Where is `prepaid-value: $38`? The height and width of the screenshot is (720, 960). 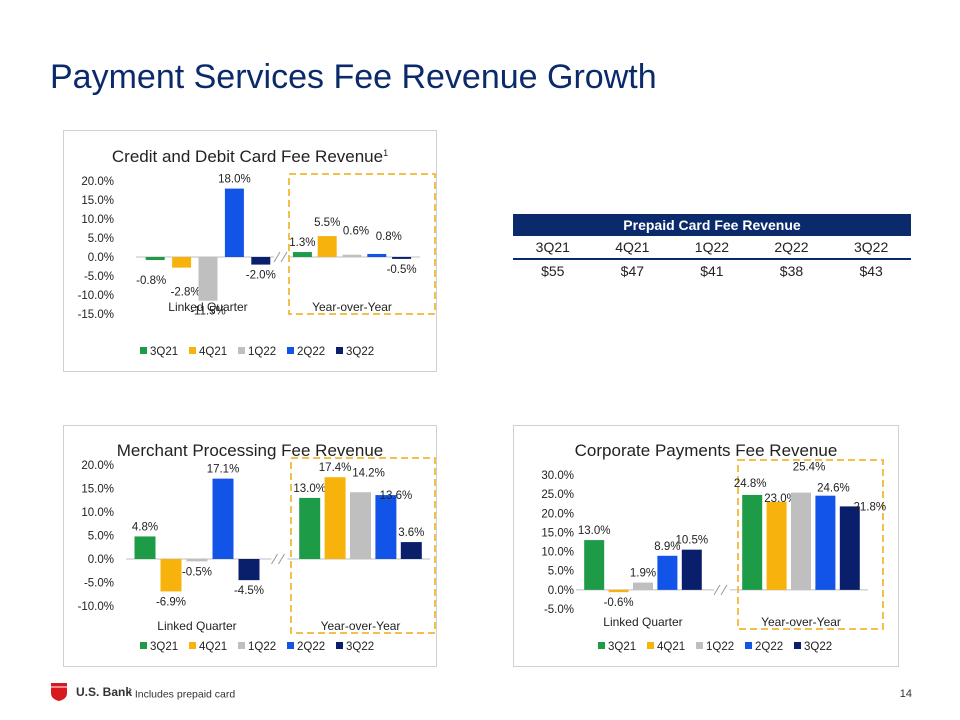
prepaid-value: $38 is located at coordinates (791, 271).